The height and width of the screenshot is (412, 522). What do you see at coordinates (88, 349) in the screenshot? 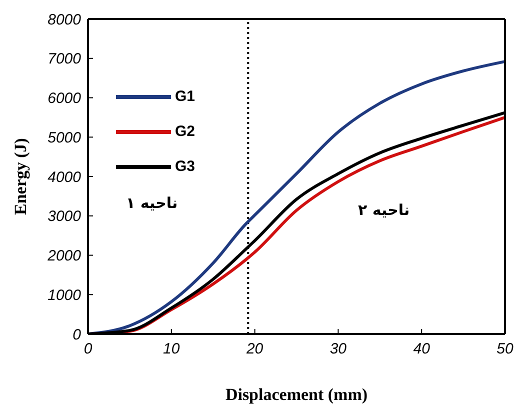
I see `x-tick-label: 0` at bounding box center [88, 349].